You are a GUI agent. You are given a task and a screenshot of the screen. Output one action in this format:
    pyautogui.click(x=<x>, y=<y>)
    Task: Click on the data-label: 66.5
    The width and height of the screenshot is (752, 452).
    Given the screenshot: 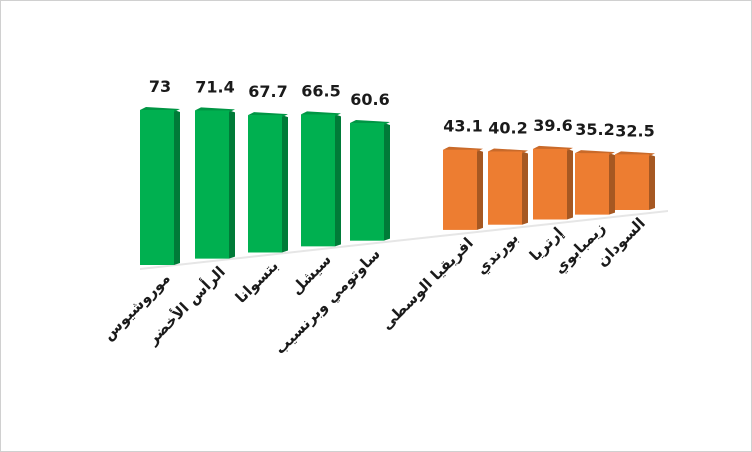 What is the action you would take?
    pyautogui.click(x=320, y=90)
    